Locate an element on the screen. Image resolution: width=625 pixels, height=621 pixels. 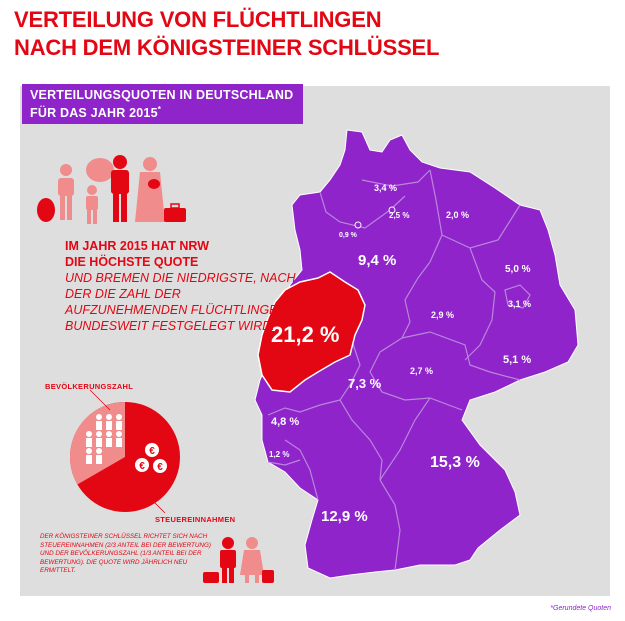
label-bayern: 15,3 % is located at coordinates (455, 462).